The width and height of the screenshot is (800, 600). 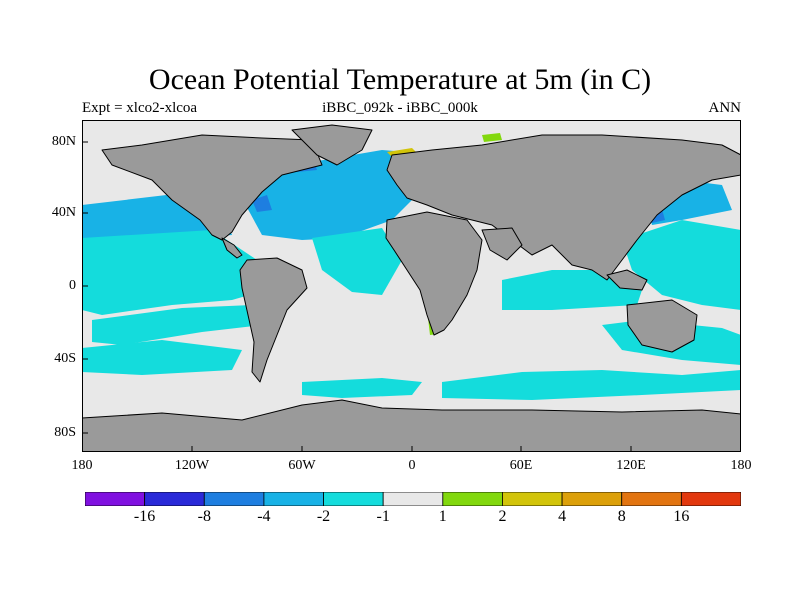 I want to click on lon-label-180w: 180, so click(x=82, y=465).